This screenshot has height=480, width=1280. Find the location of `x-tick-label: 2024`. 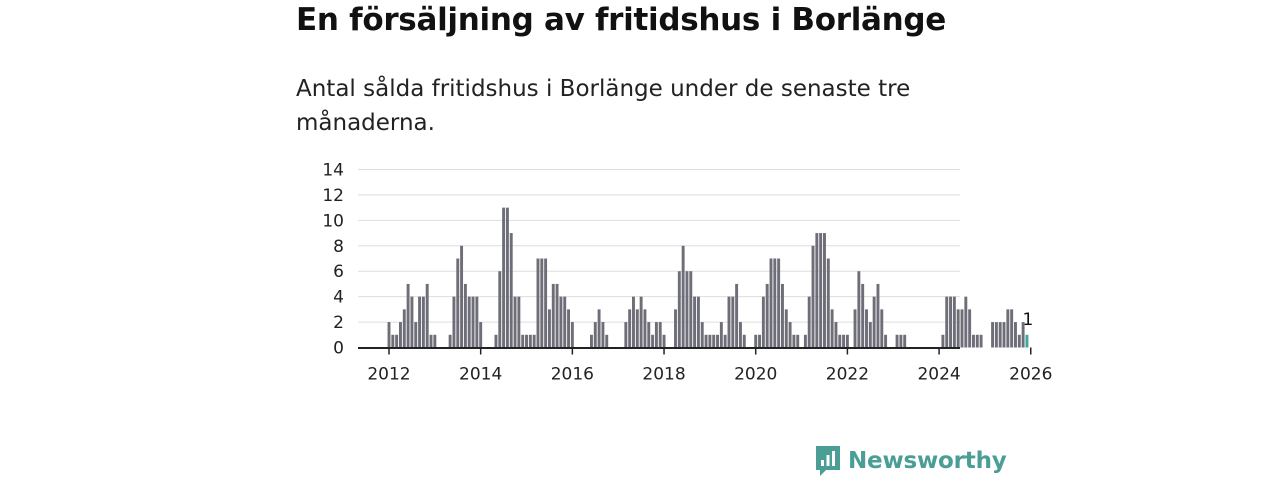

x-tick-label: 2024 is located at coordinates (938, 375).